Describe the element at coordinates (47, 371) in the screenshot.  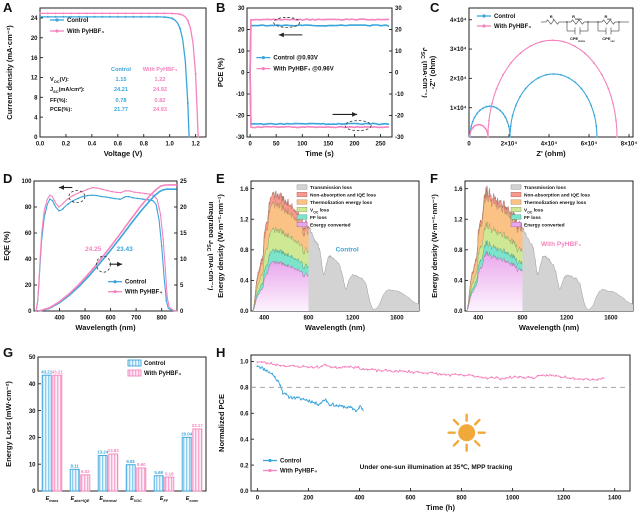
I see `svg-text: 43.21` at that location.